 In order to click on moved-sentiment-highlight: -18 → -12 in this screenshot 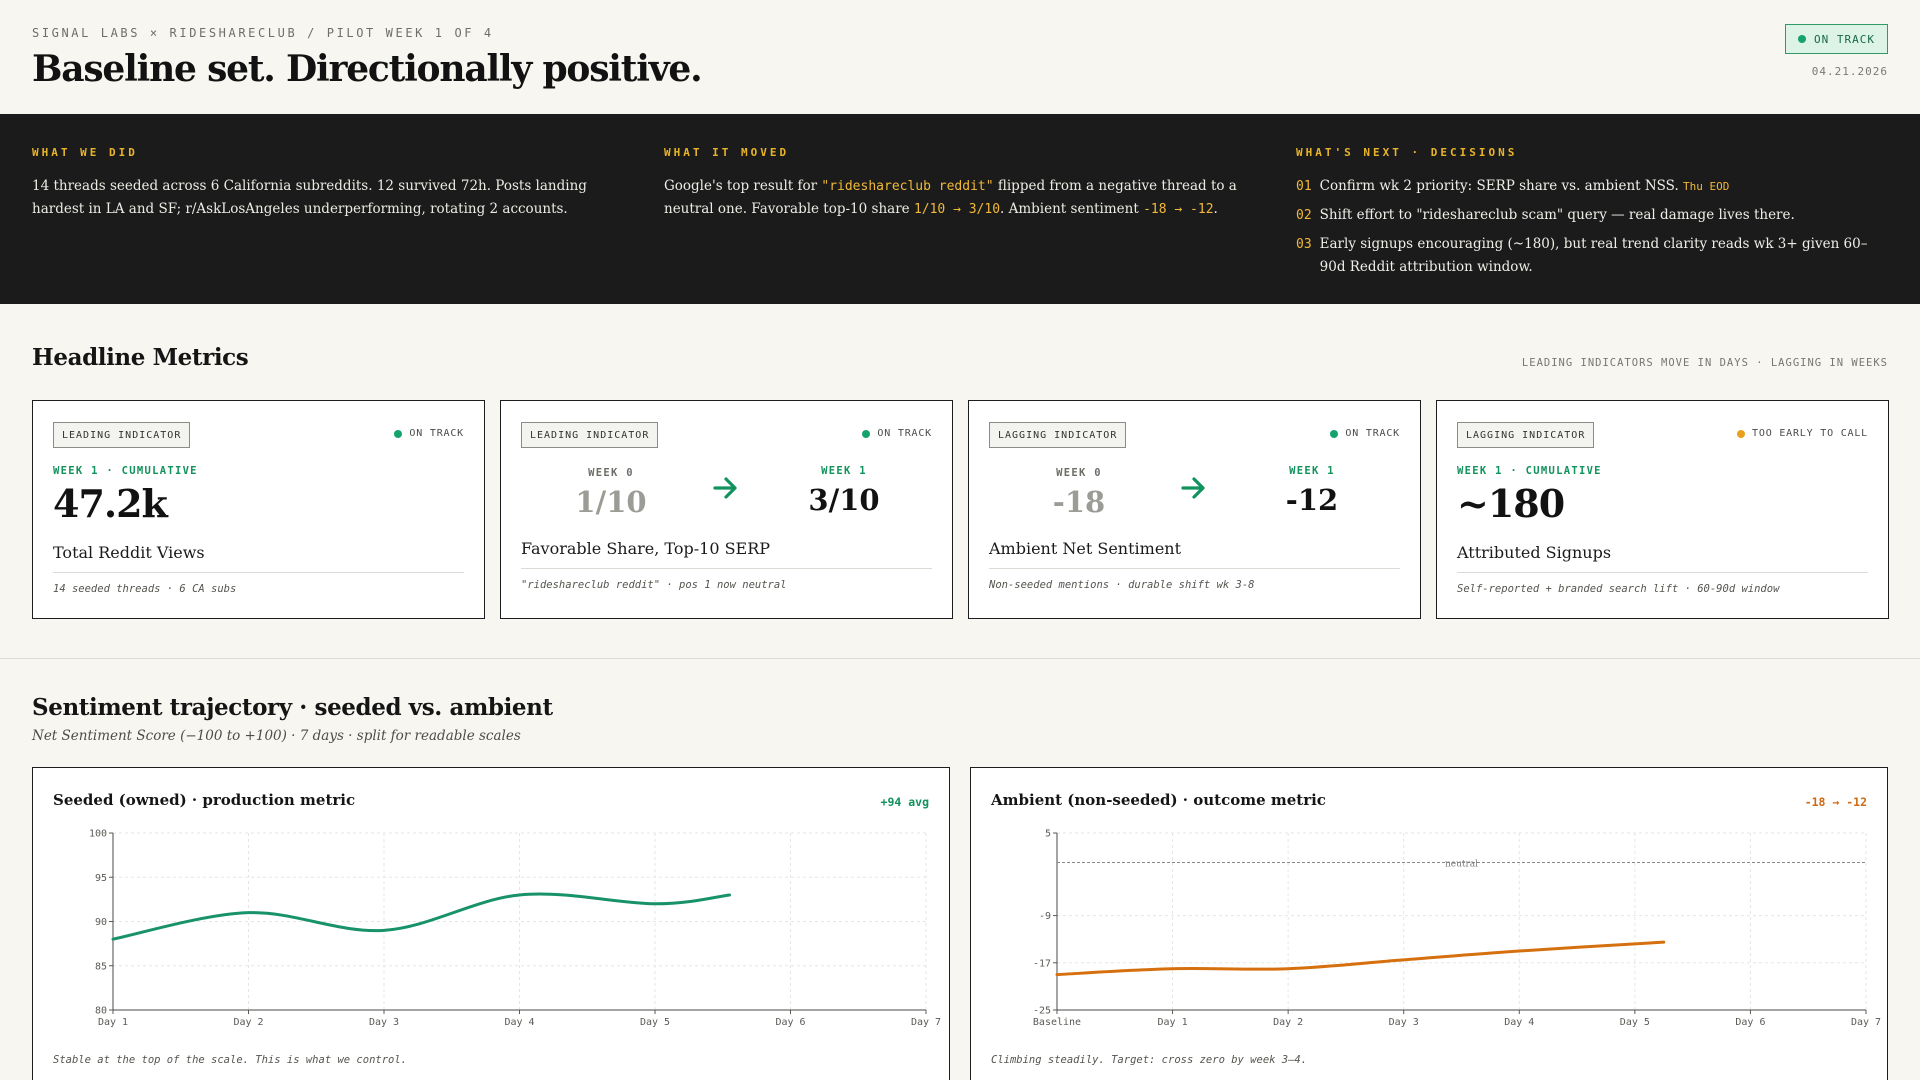, I will do `click(1178, 209)`.